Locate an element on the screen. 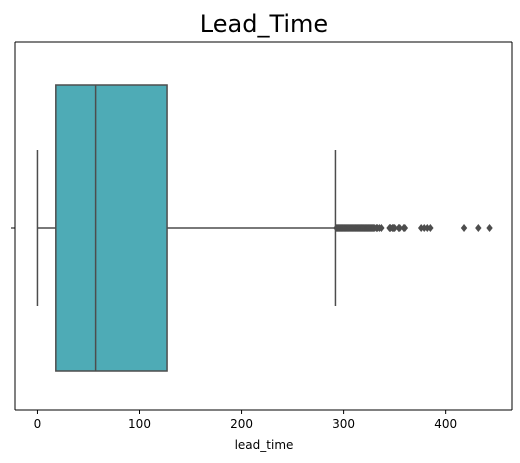  x-axis-ticks: 0 100 200 300 400 is located at coordinates (245, 420).